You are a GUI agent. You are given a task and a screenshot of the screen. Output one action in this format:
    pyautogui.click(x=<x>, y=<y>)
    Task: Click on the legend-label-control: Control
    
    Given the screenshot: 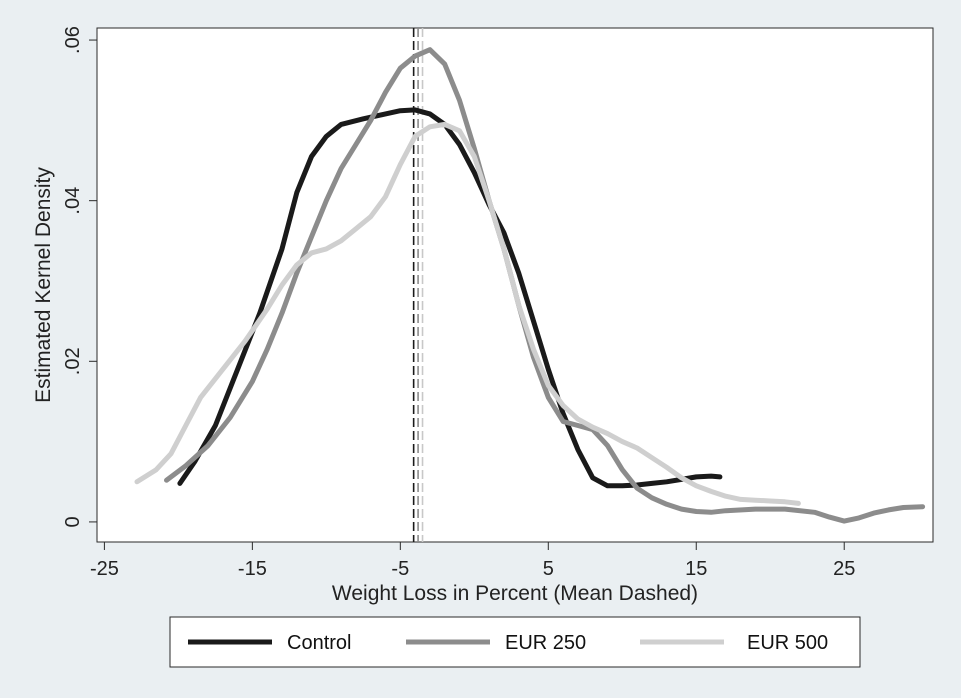 What is the action you would take?
    pyautogui.click(x=319, y=643)
    